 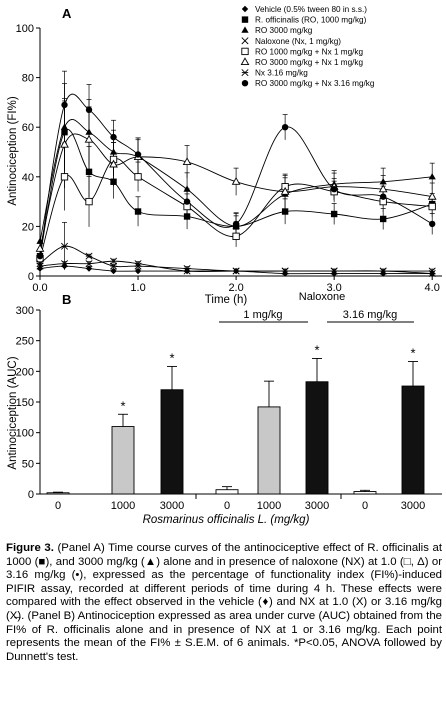 What do you see at coordinates (226, 300) in the screenshot?
I see `panel-a-x-axis-label: Time (h)` at bounding box center [226, 300].